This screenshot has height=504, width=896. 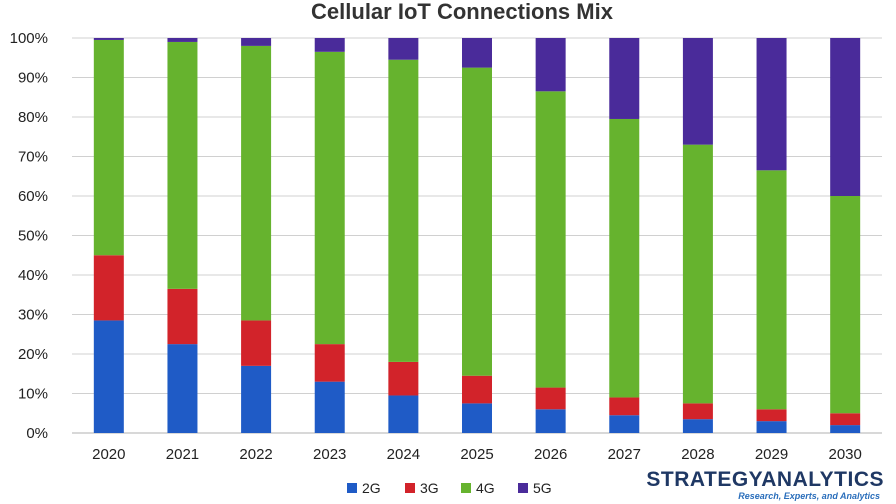 What do you see at coordinates (697, 411) in the screenshot?
I see `bar-segment-3g-2028` at bounding box center [697, 411].